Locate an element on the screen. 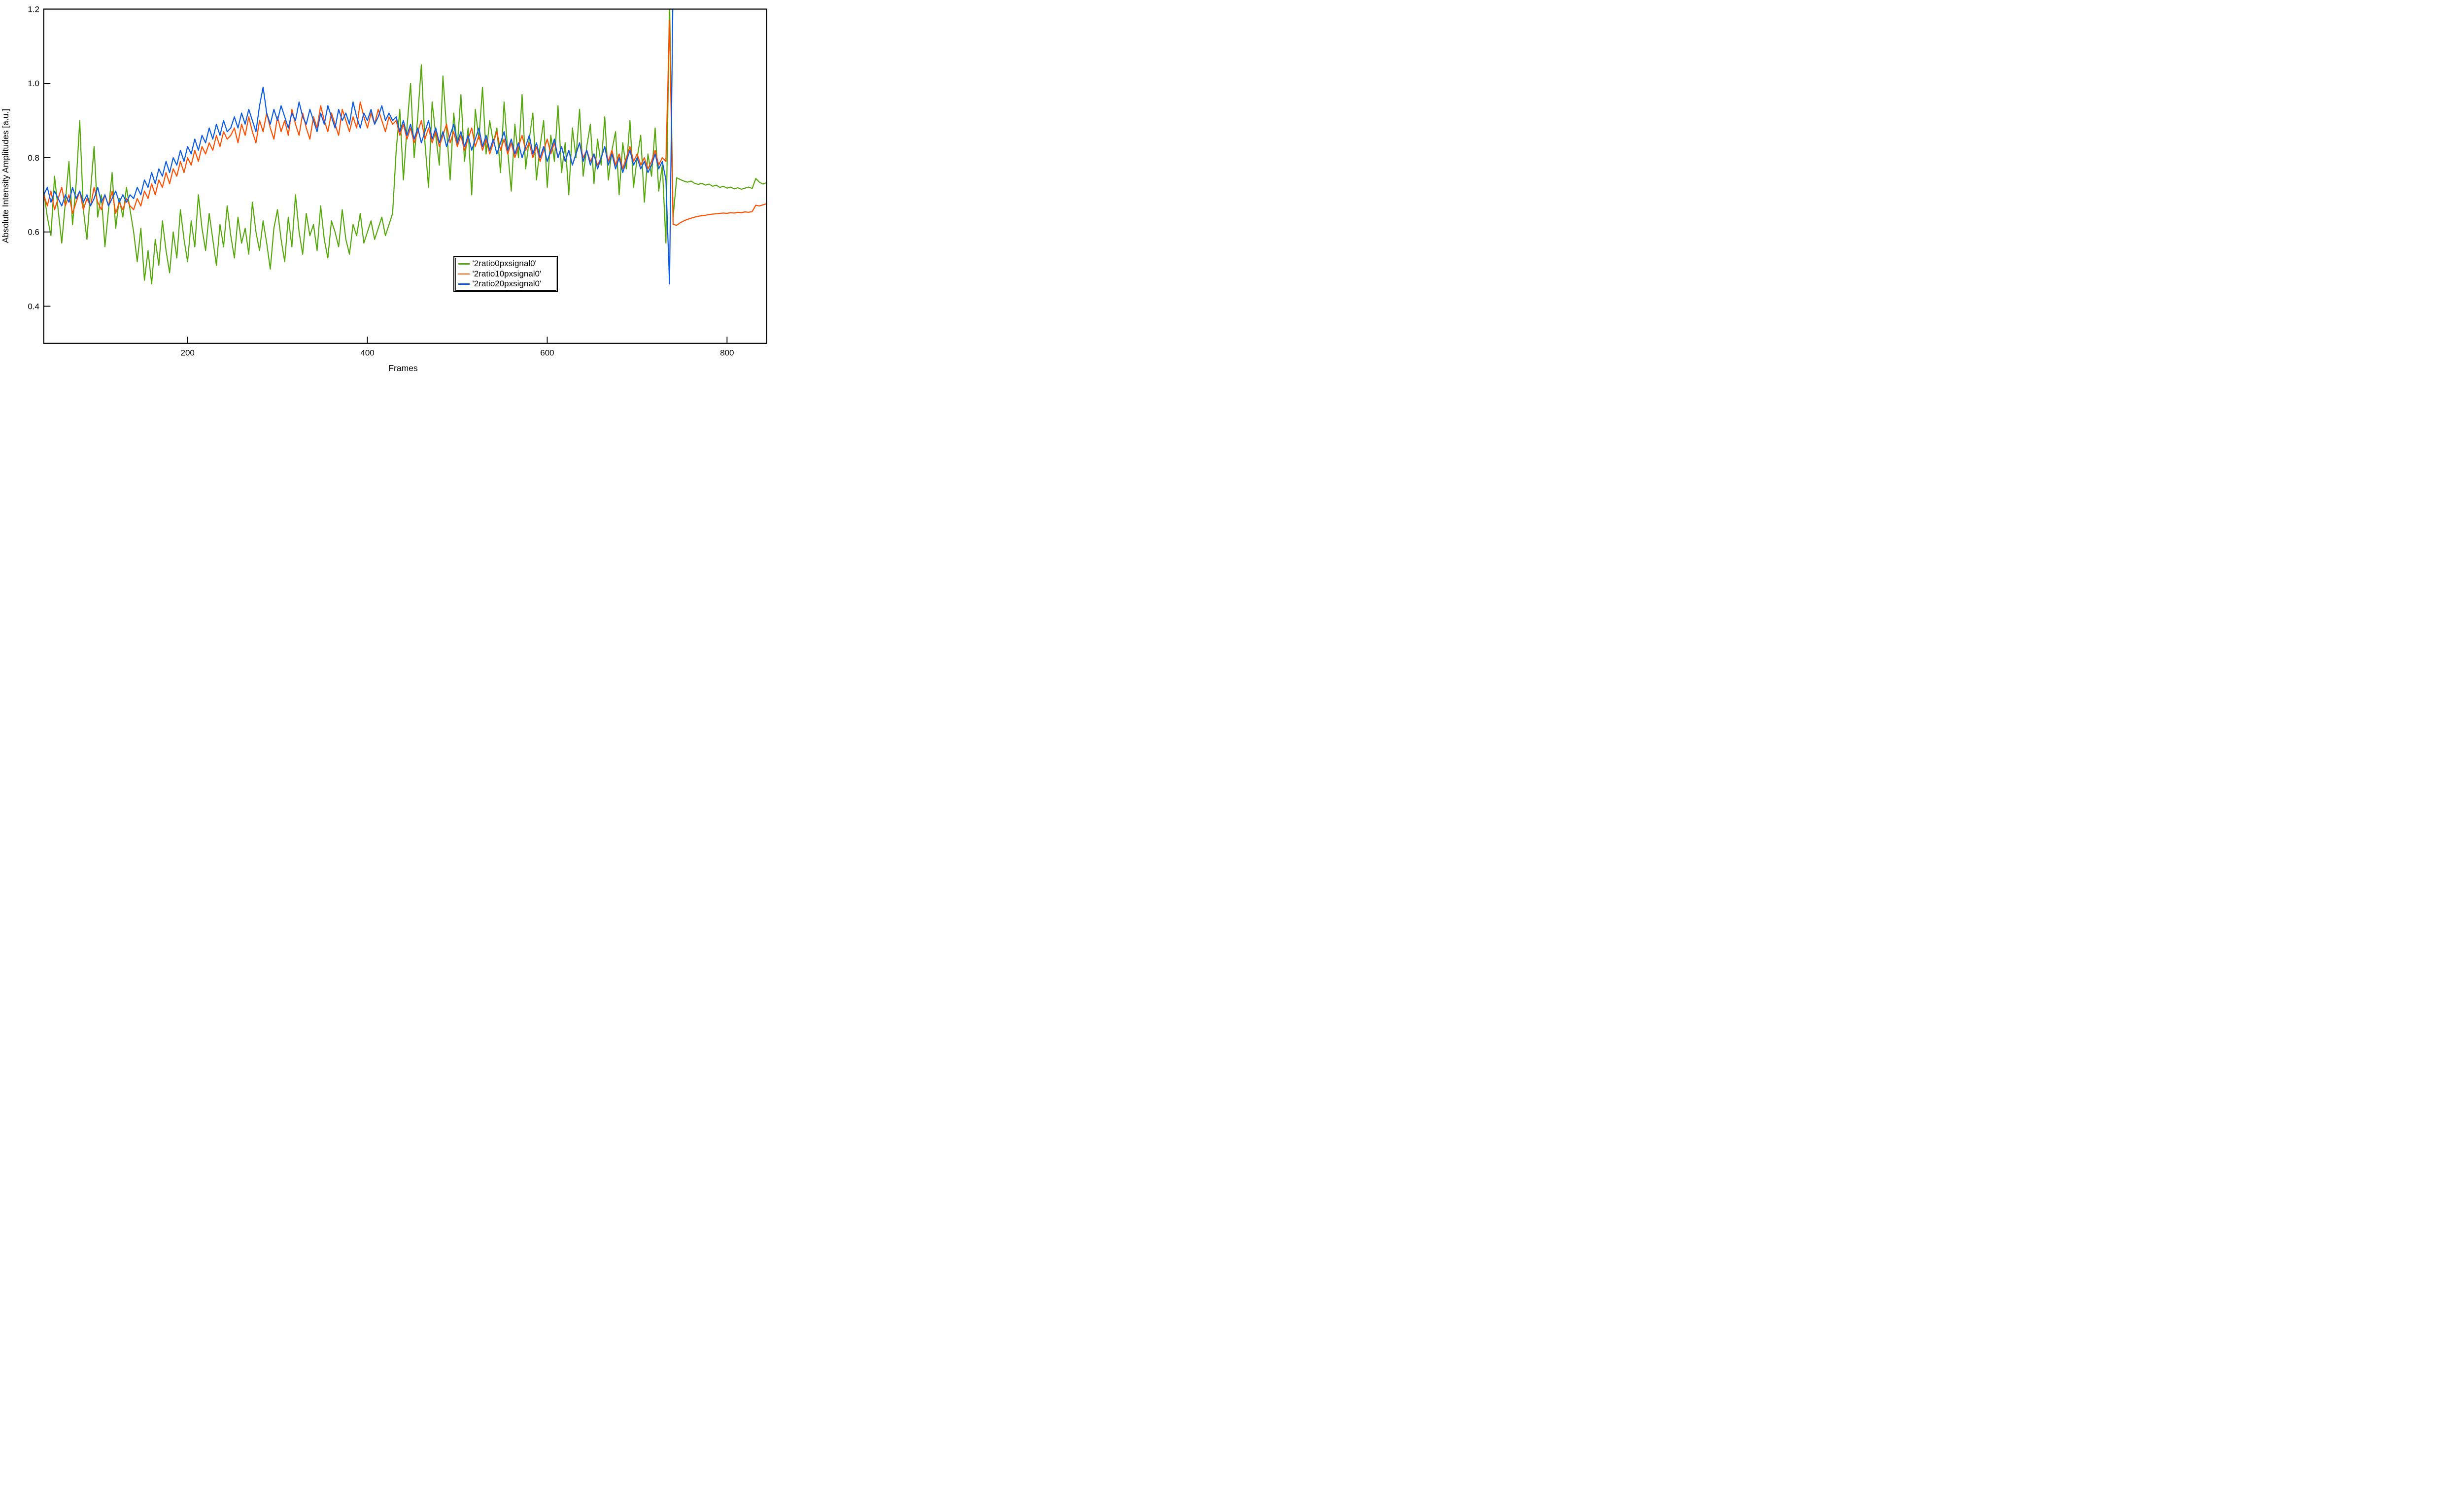 The image size is (2464, 1503). axis-ticks is located at coordinates (385, 175).